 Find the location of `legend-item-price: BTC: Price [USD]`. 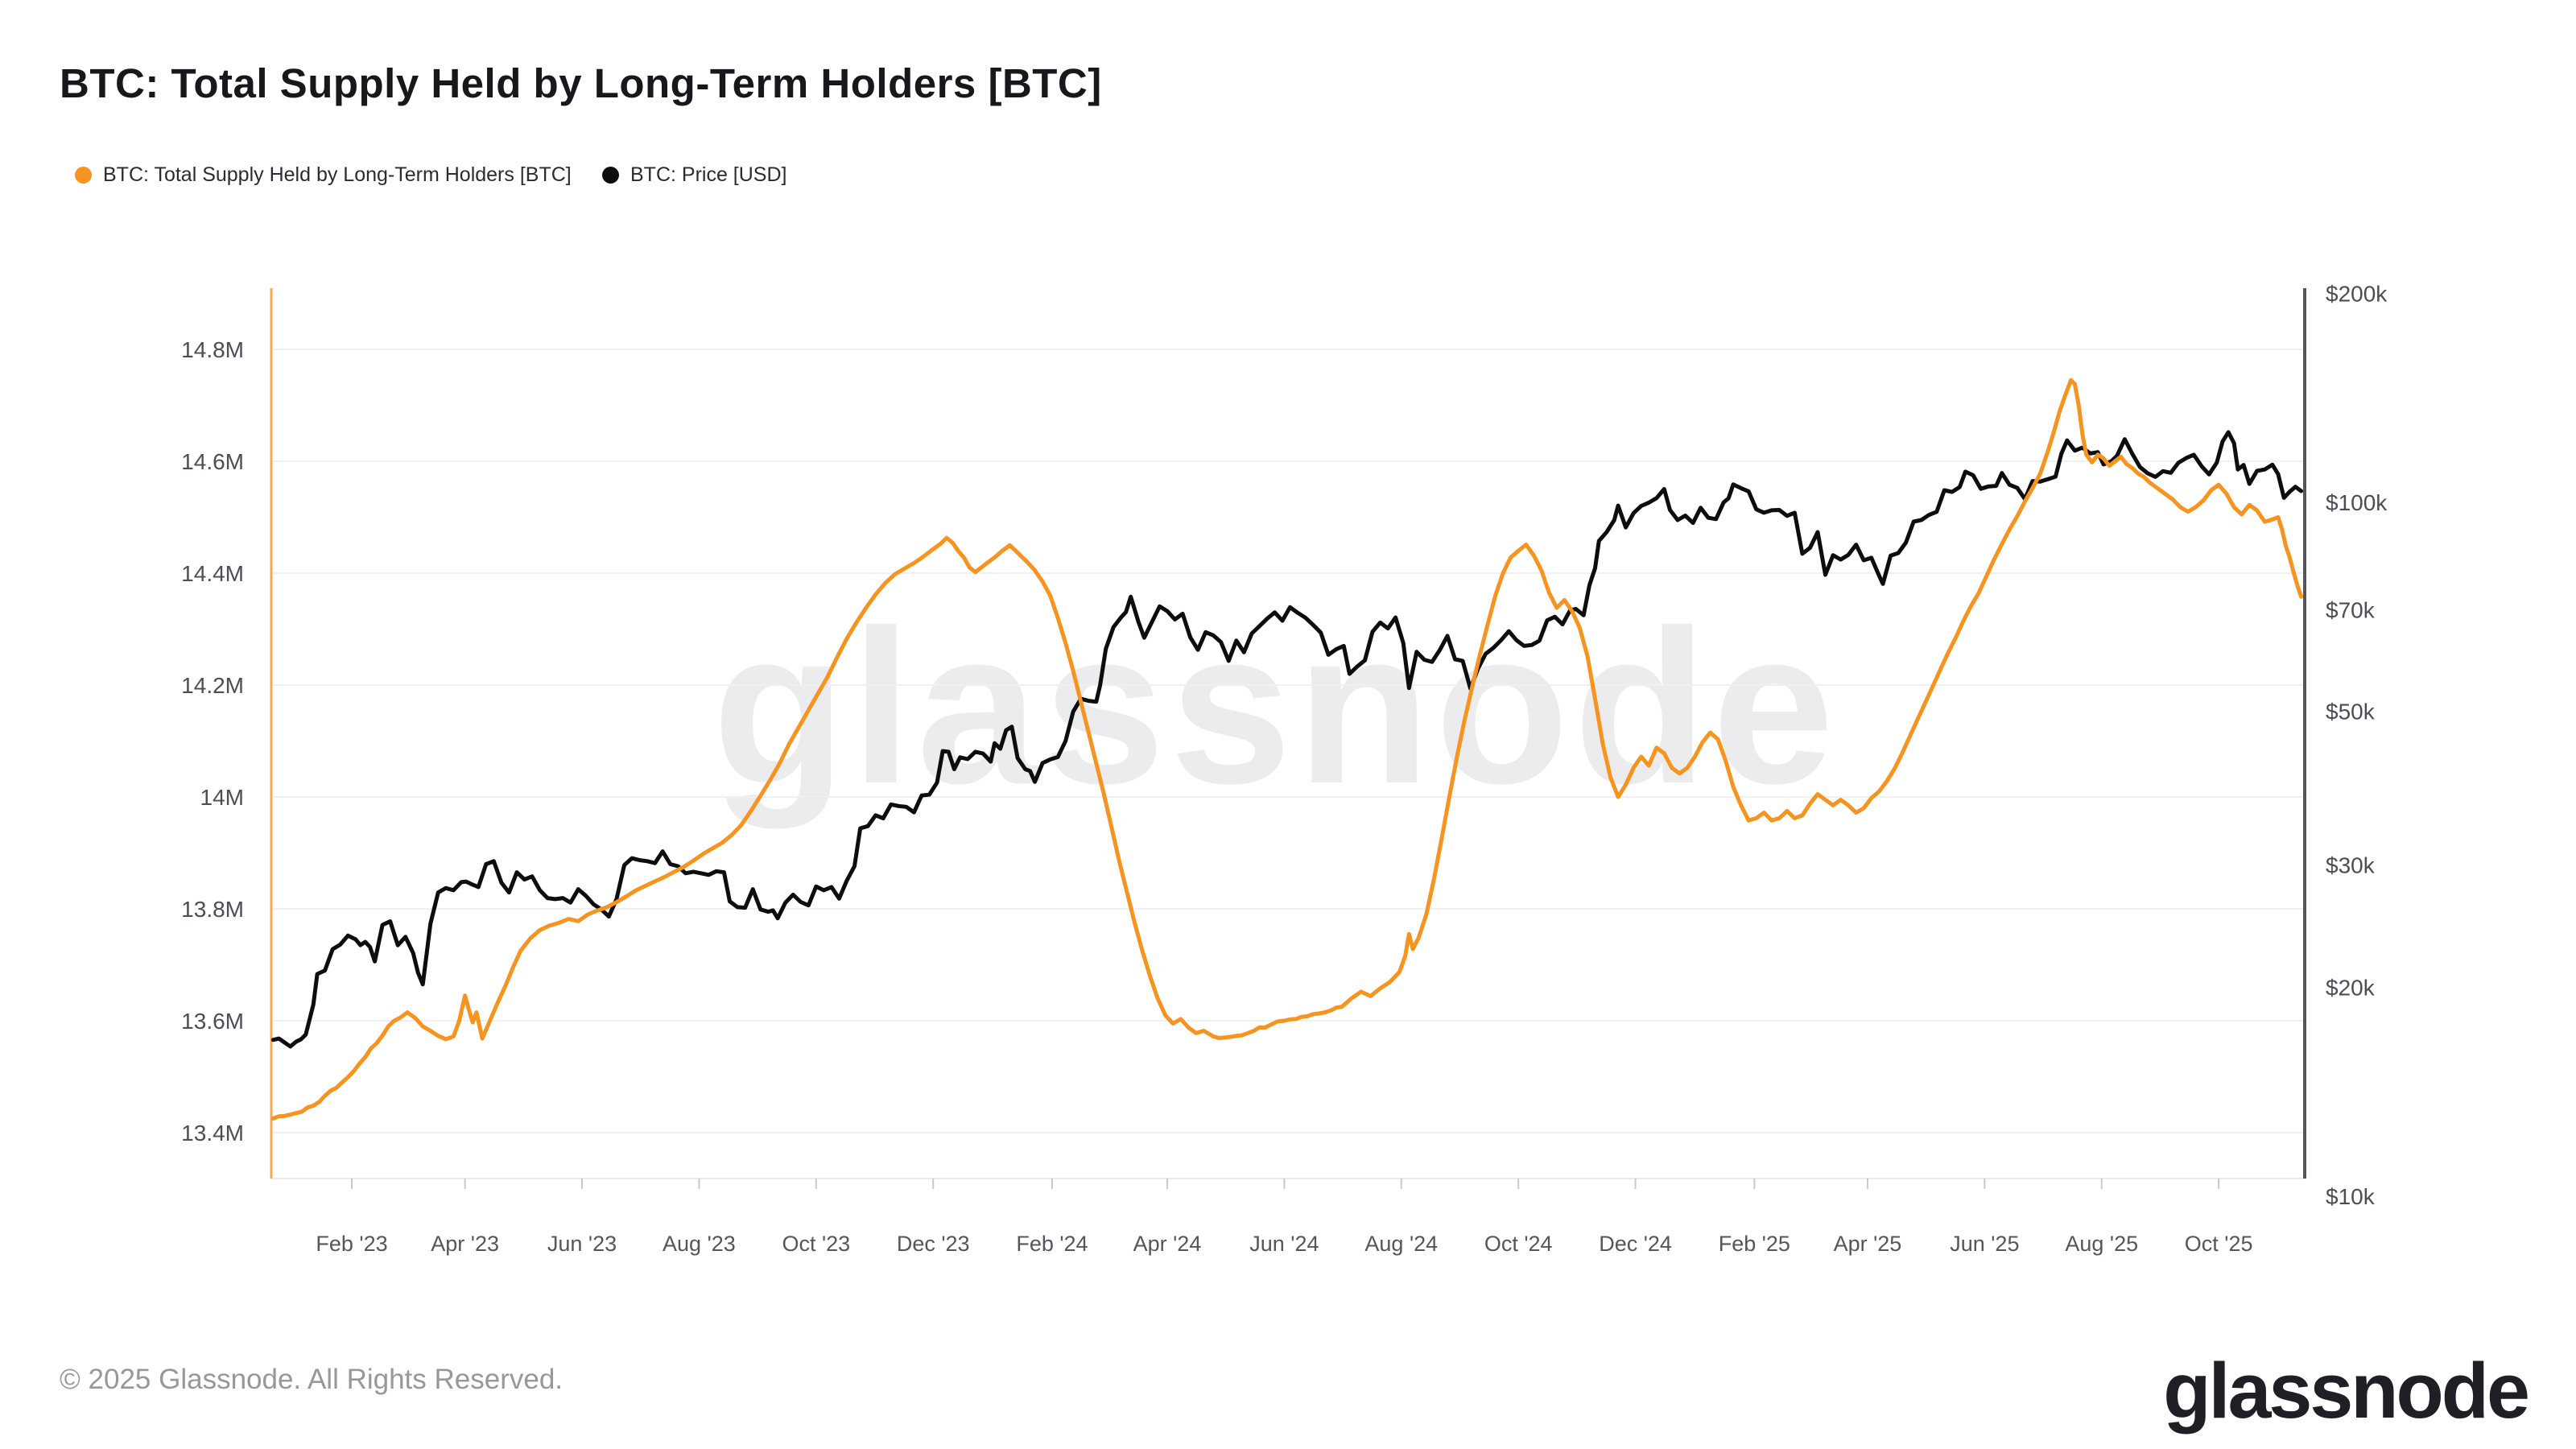

legend-item-price: BTC: Price [USD] is located at coordinates (694, 174).